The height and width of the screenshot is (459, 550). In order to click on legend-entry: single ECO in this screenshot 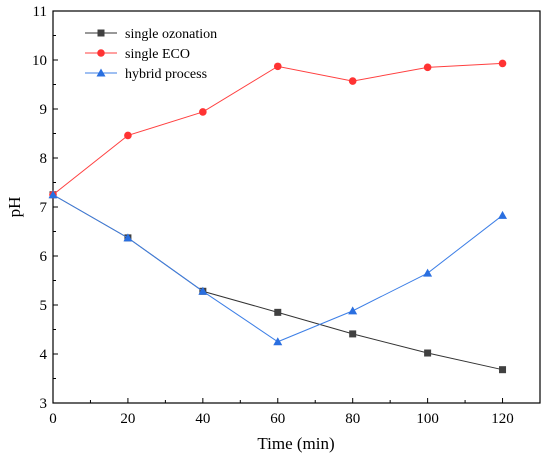, I will do `click(137, 54)`.